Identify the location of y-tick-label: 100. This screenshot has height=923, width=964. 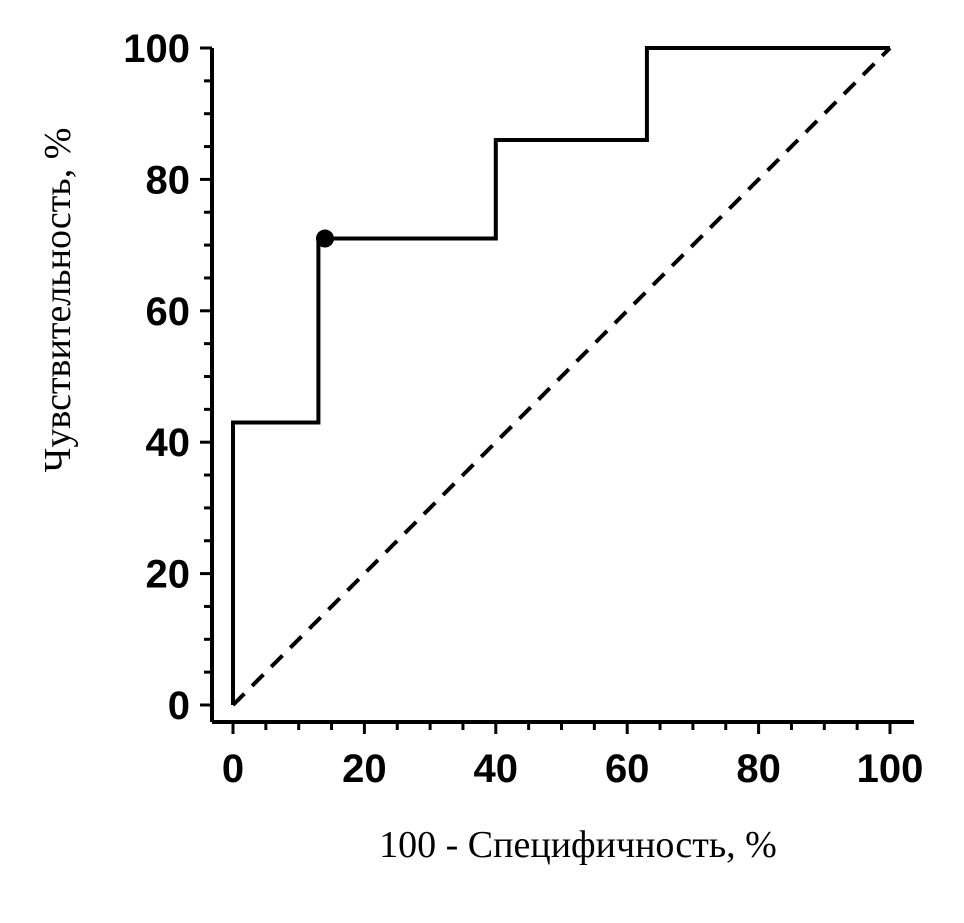
(156, 49).